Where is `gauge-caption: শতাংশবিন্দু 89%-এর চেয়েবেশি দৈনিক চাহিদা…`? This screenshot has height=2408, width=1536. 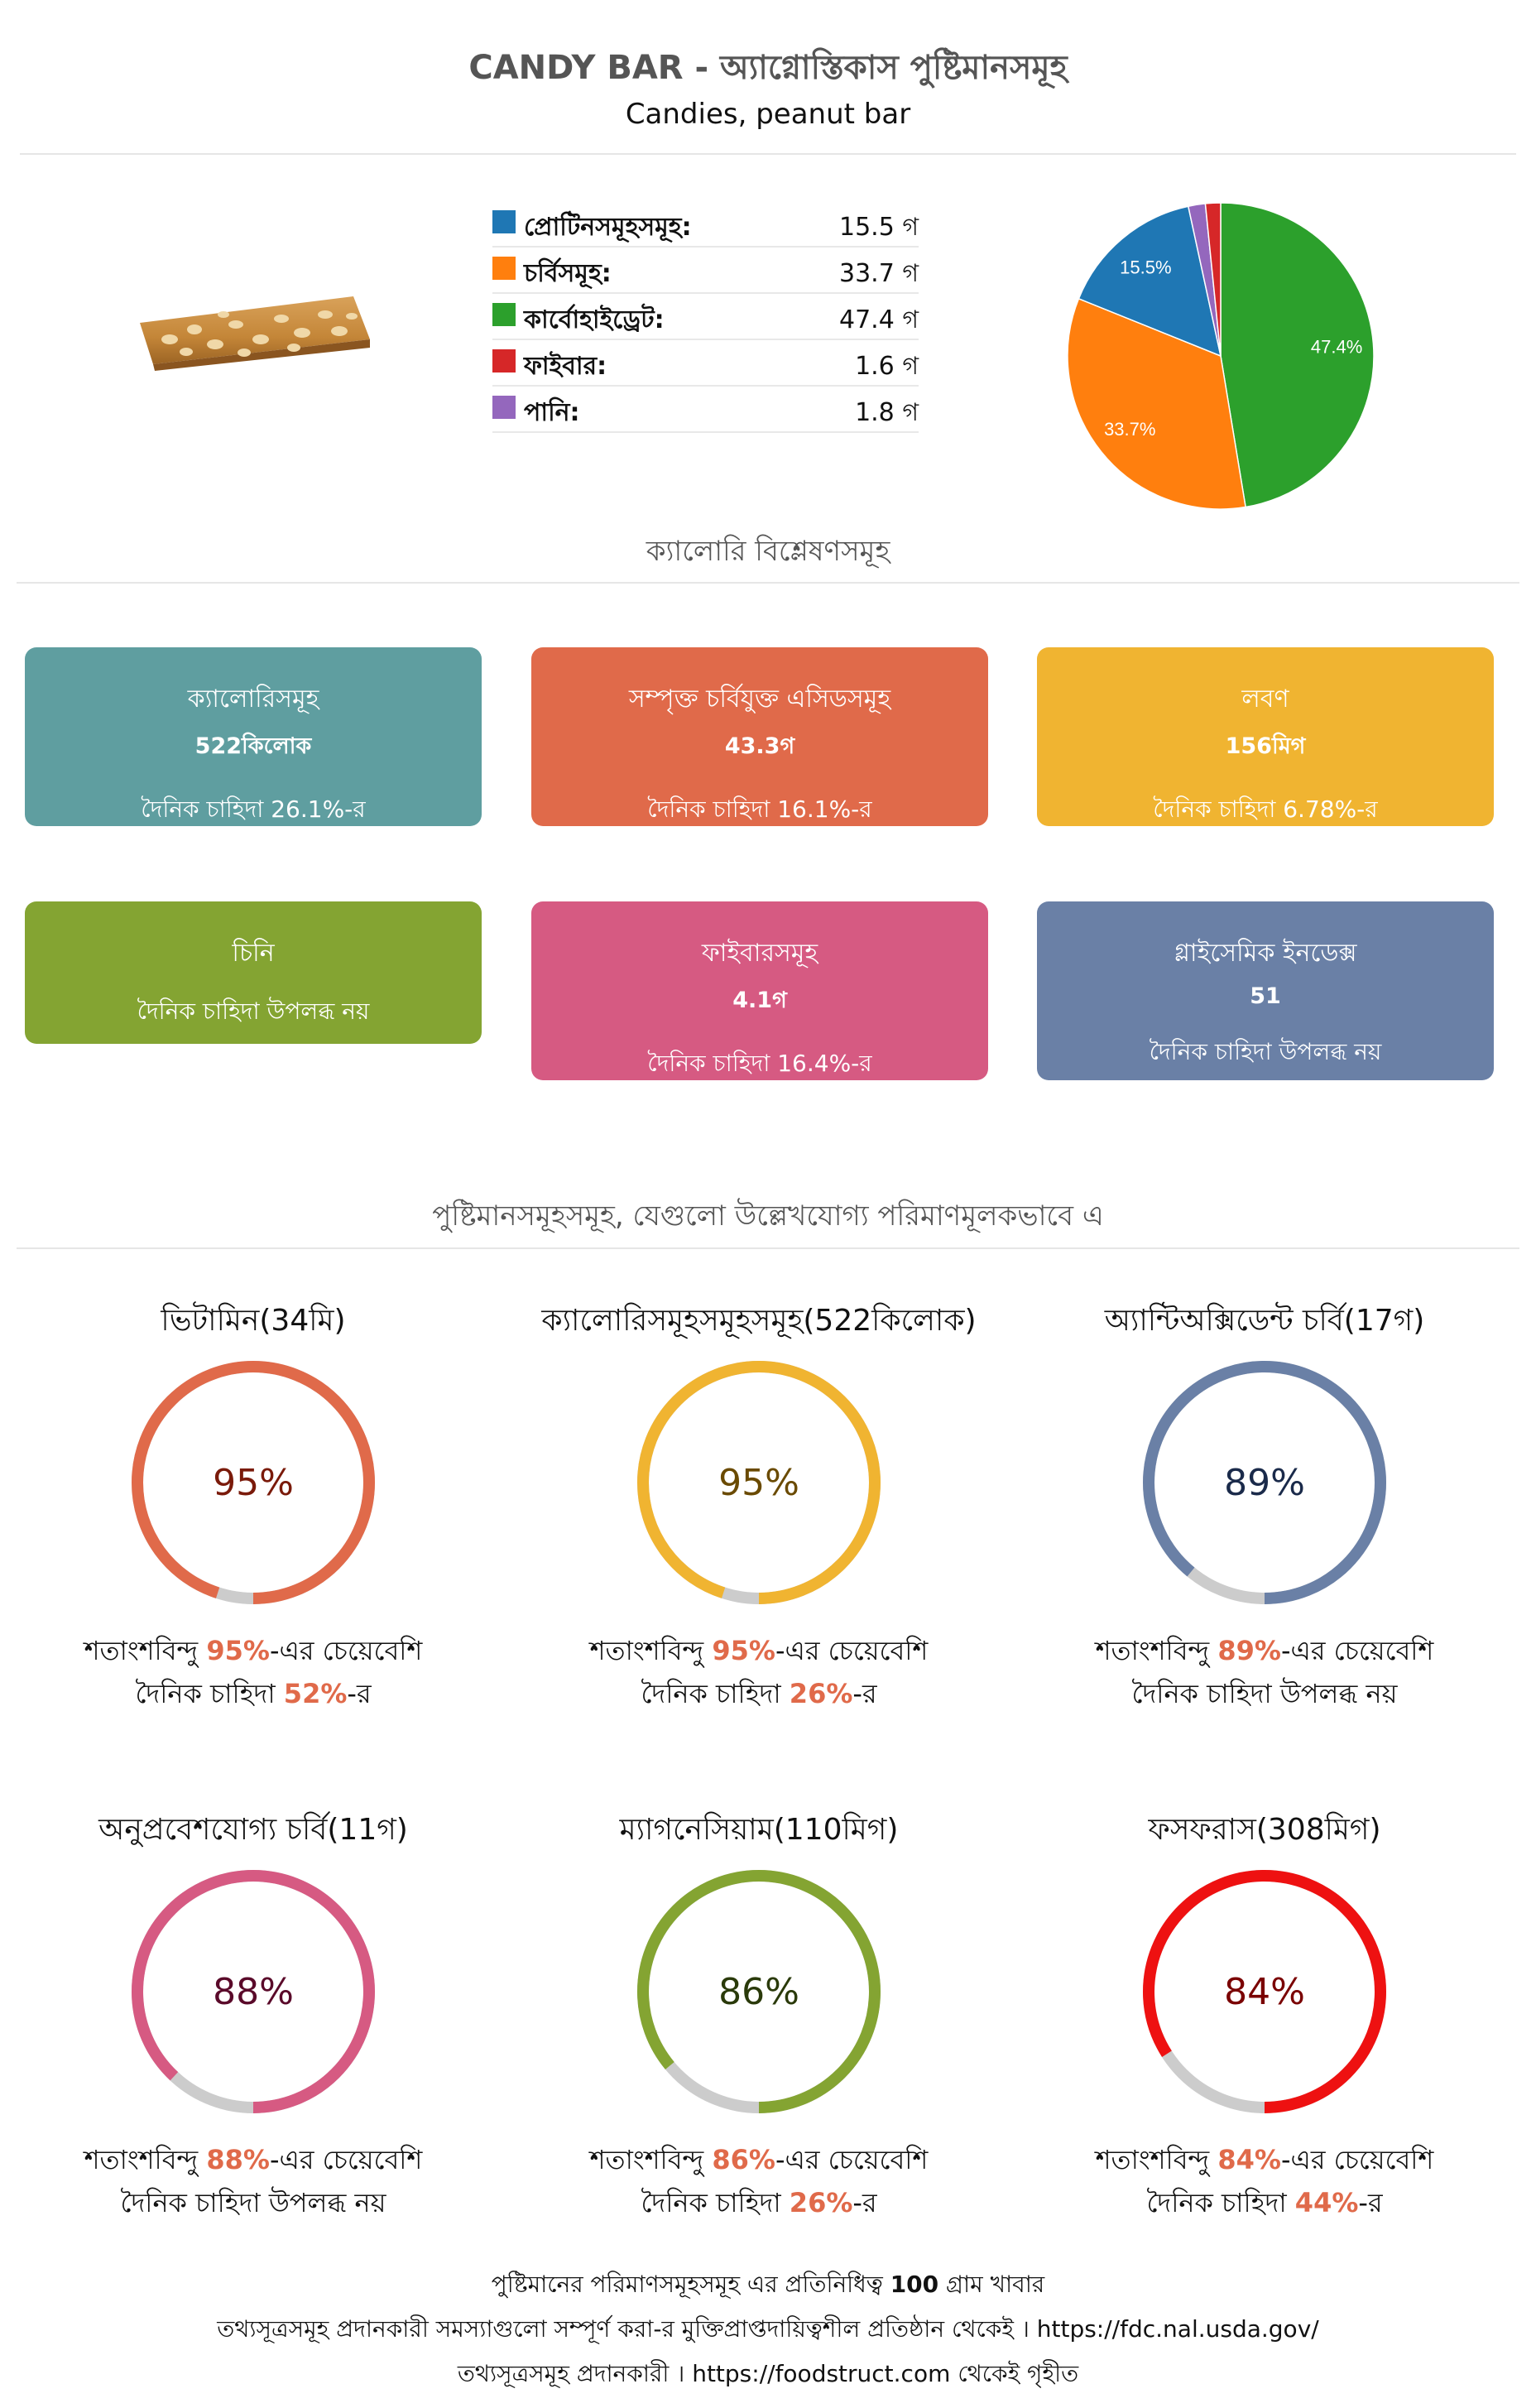 gauge-caption: শতাংশবিন্দু 89%-এর চেয়েবেশি দৈনিক চাহিদা… is located at coordinates (1264, 1672).